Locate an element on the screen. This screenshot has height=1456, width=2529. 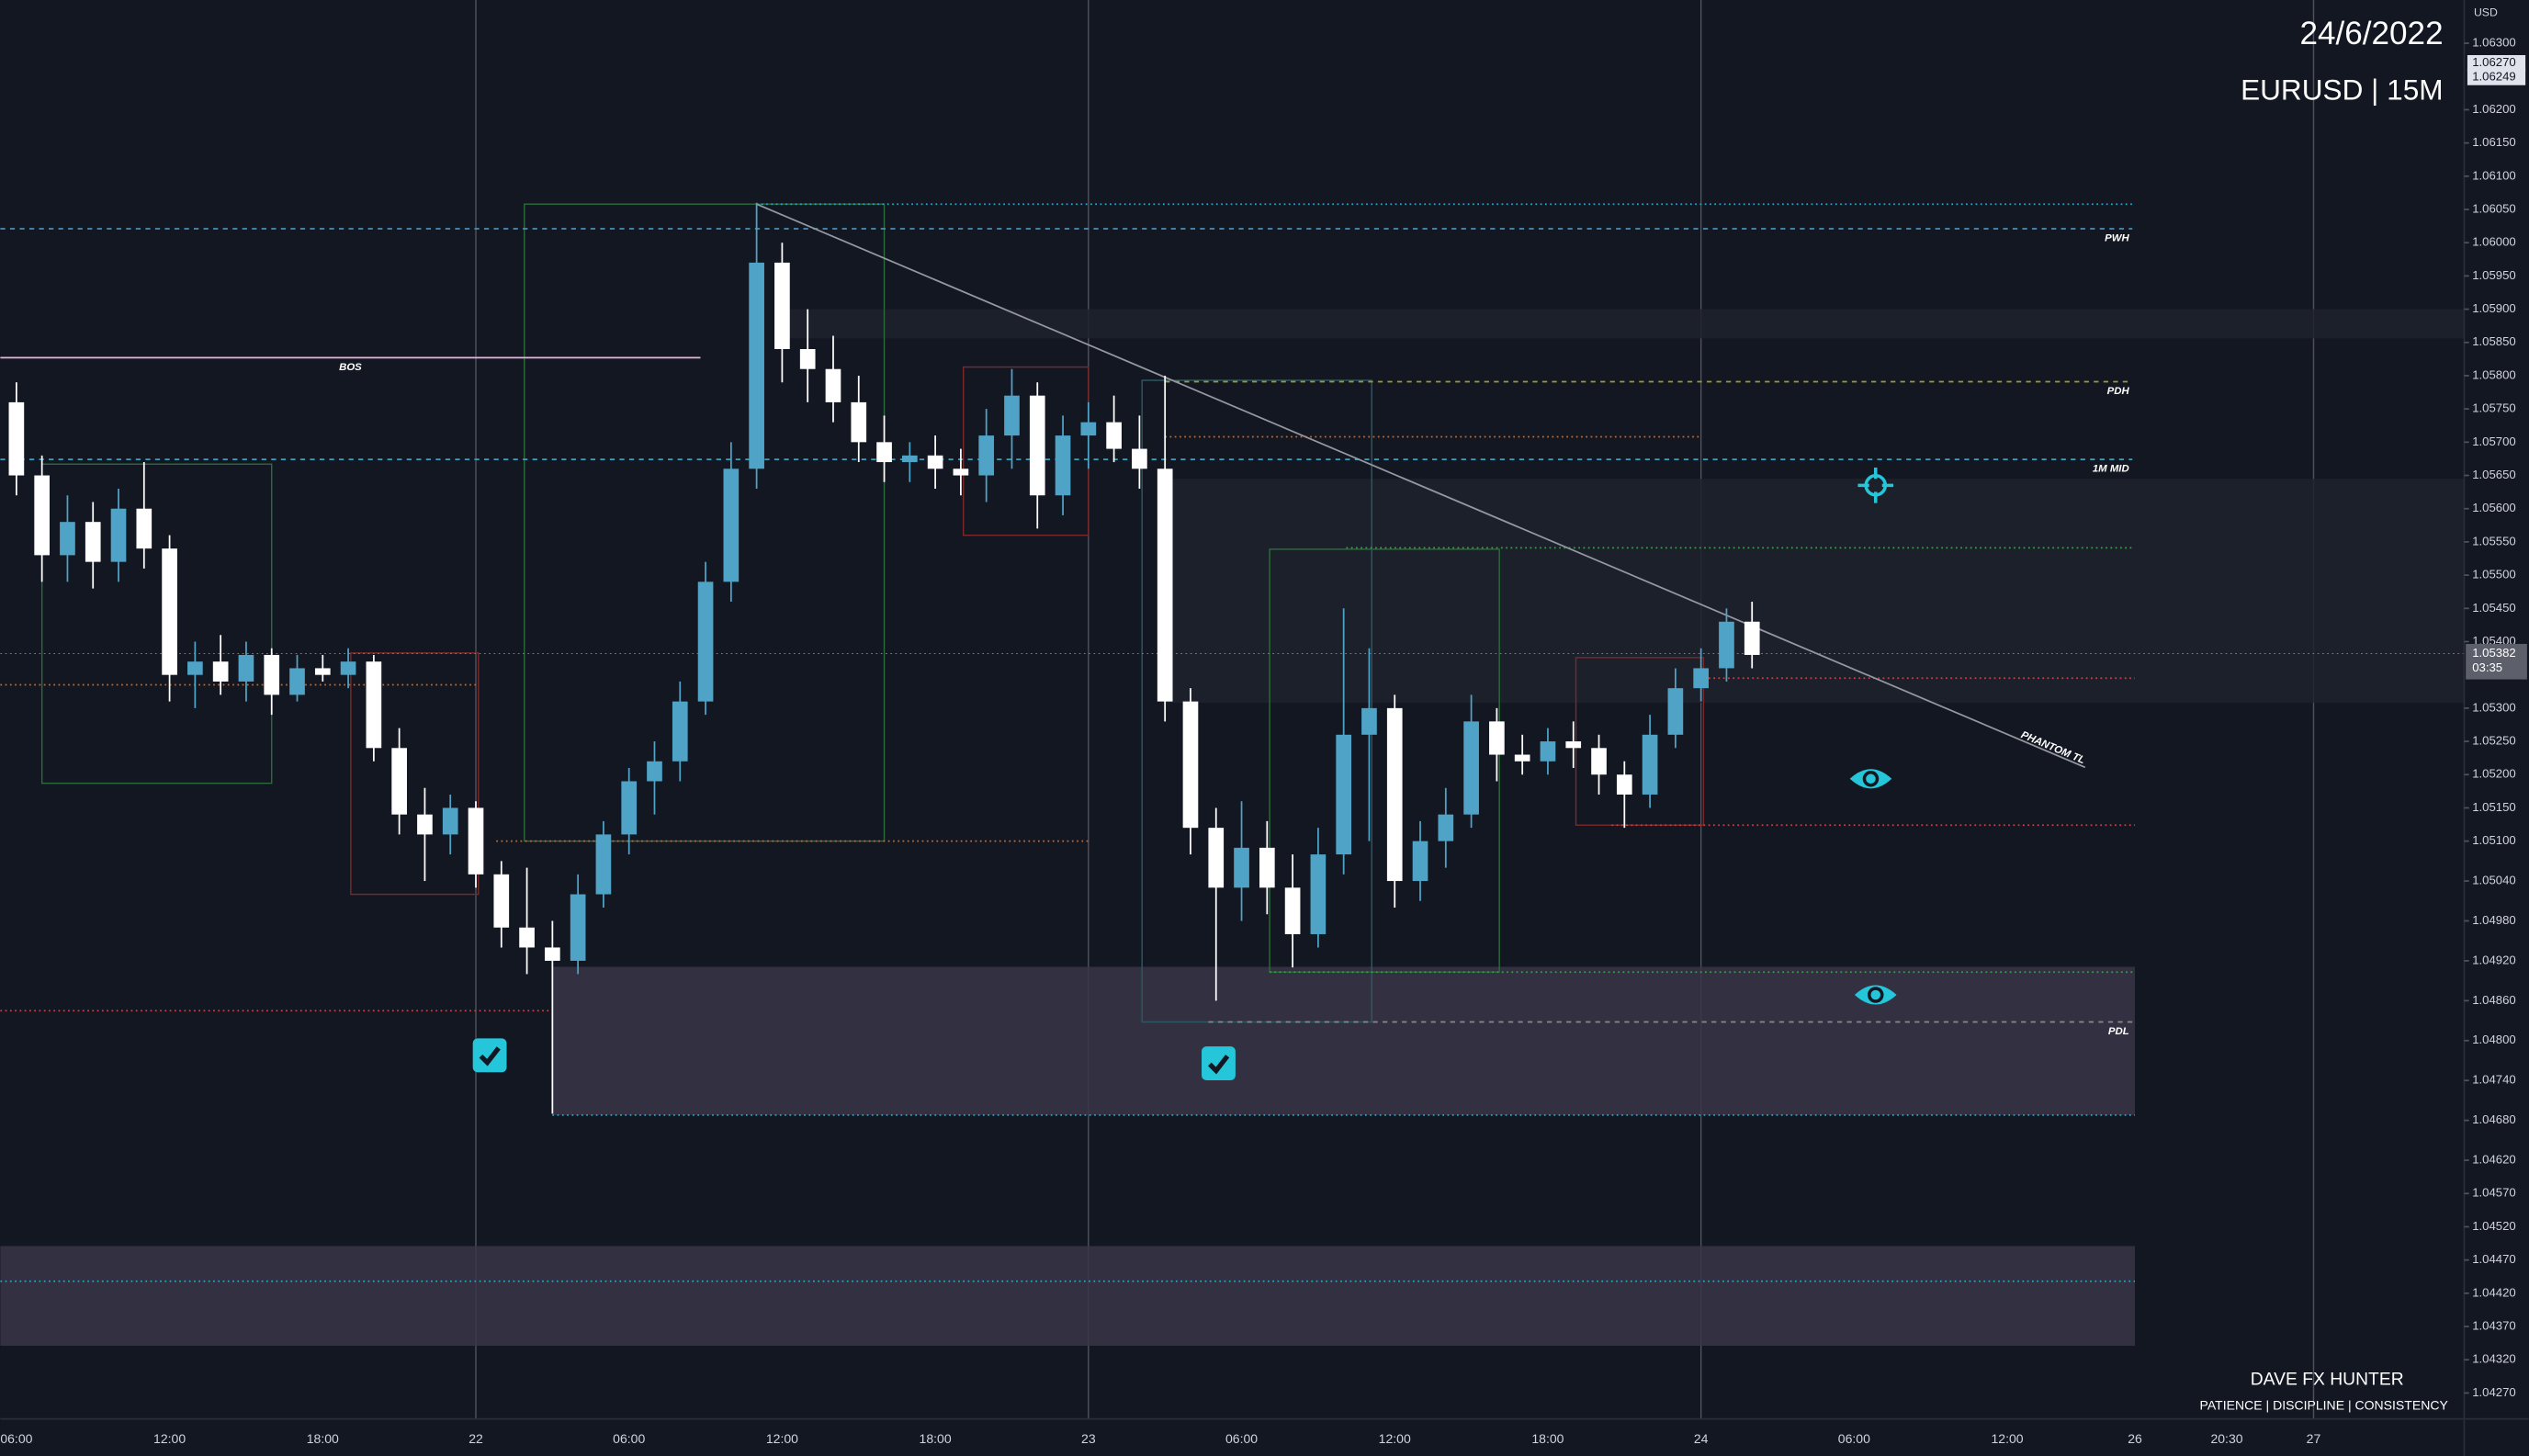
y-tick-label: 1.05600 is located at coordinates (2494, 507).